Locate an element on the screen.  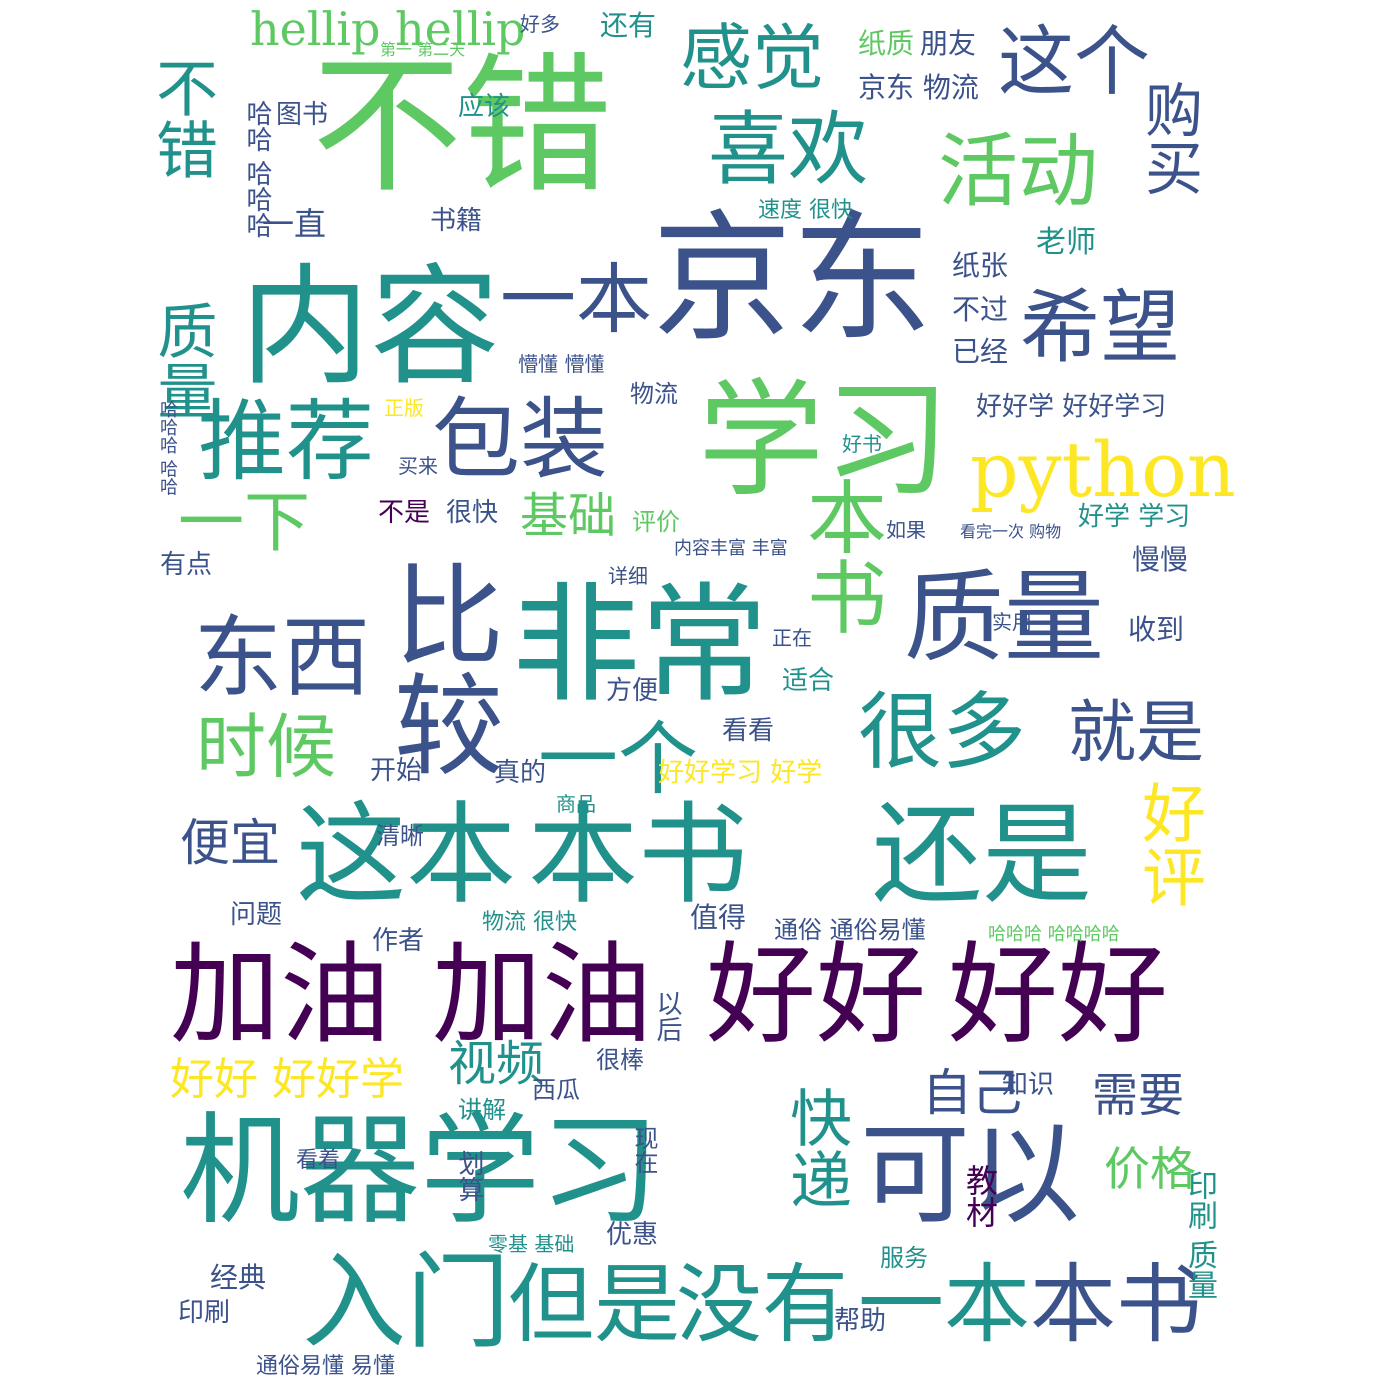
word-cloud-word: 正版 is located at coordinates (404, 408).